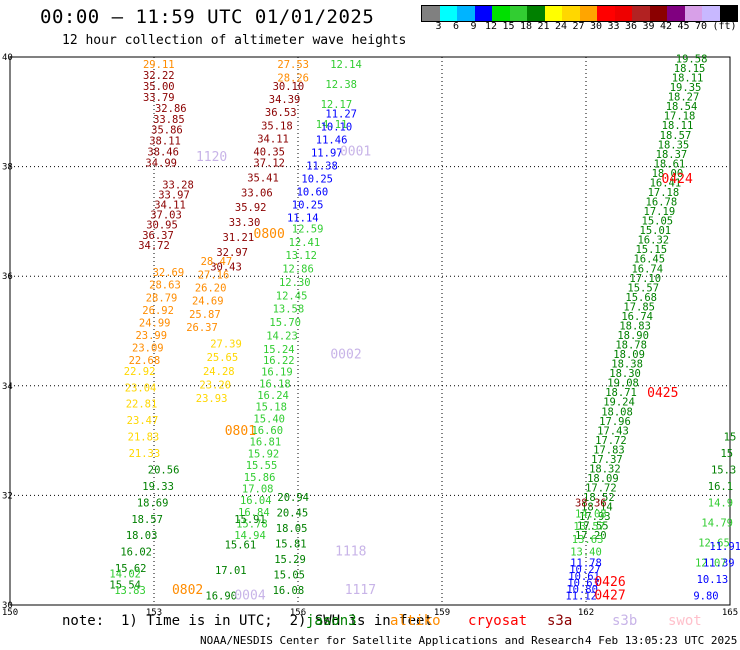 Image resolution: width=740 pixels, height=650 pixels. I want to click on swh-value-label: 17.01, so click(231, 571).